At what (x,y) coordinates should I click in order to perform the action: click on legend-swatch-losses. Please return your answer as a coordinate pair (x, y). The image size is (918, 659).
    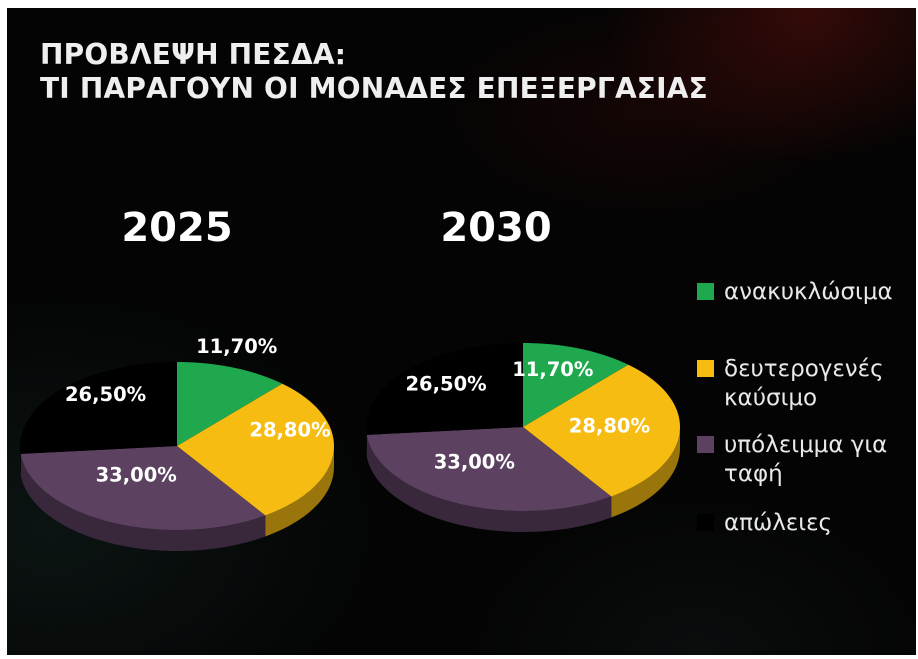
    Looking at the image, I should click on (705, 522).